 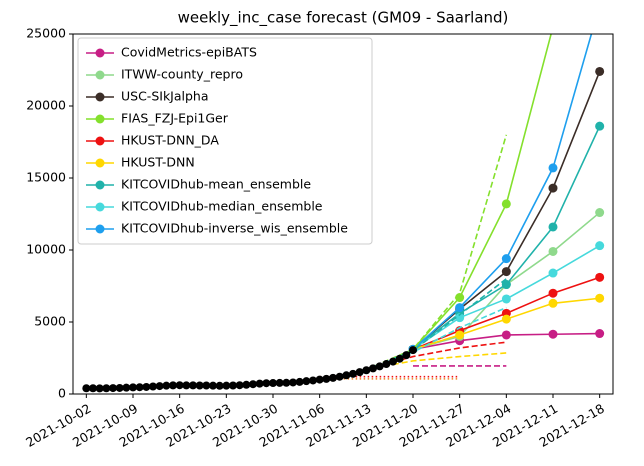 What do you see at coordinates (170, 140) in the screenshot?
I see `legend-label: HKUST-DNN_DA` at bounding box center [170, 140].